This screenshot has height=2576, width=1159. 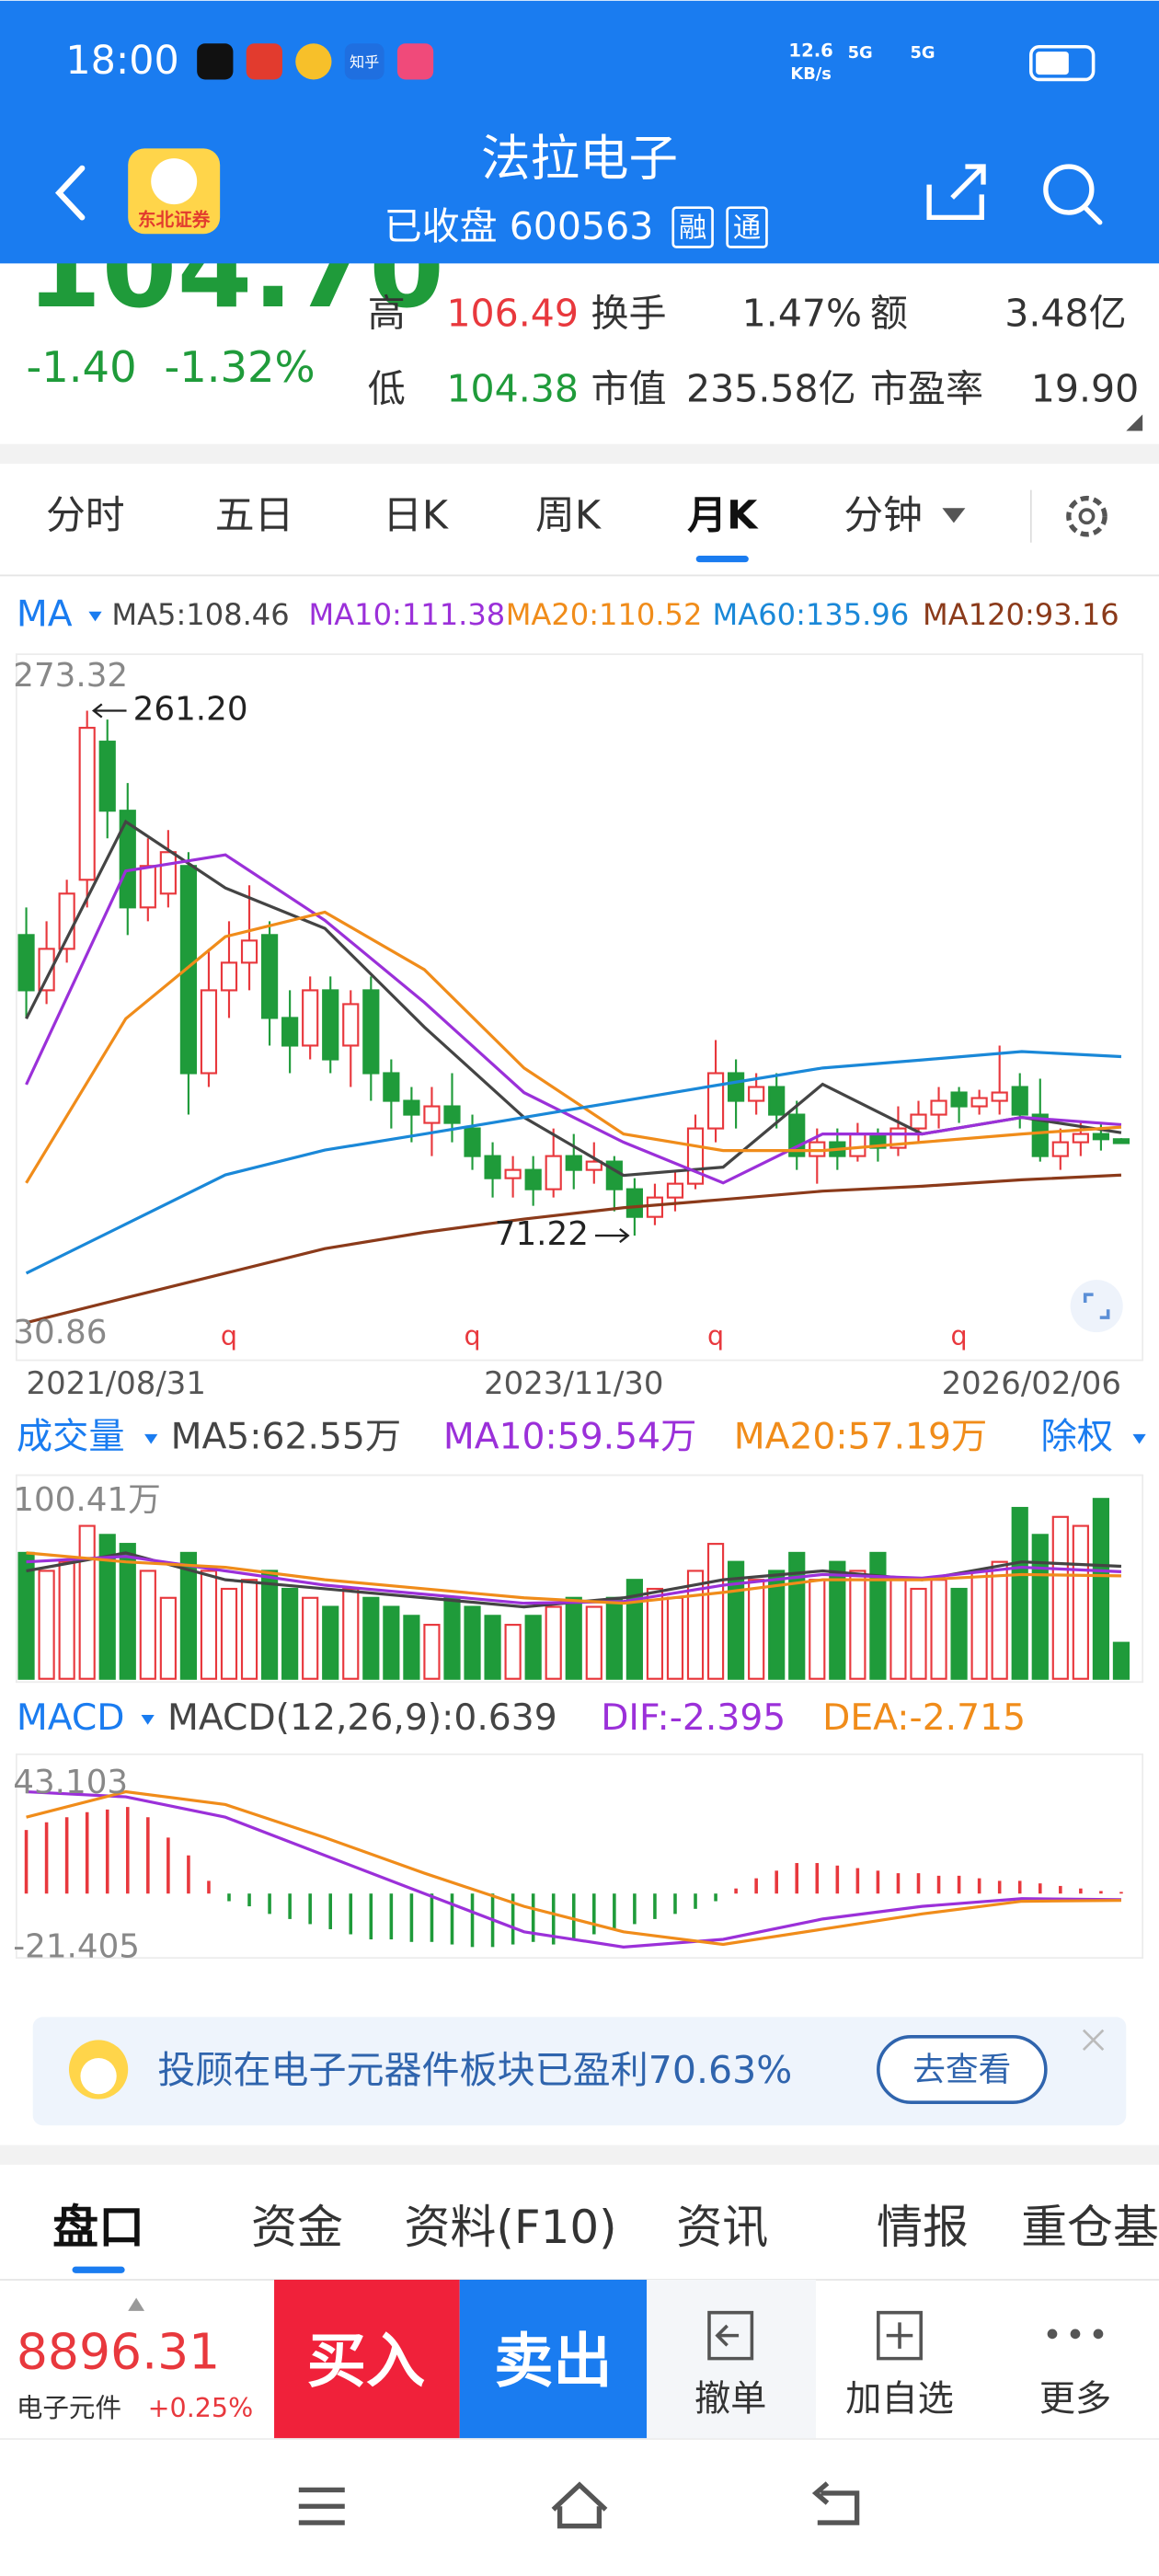 I want to click on info-tab: 重仓基, so click(x=1090, y=2227).